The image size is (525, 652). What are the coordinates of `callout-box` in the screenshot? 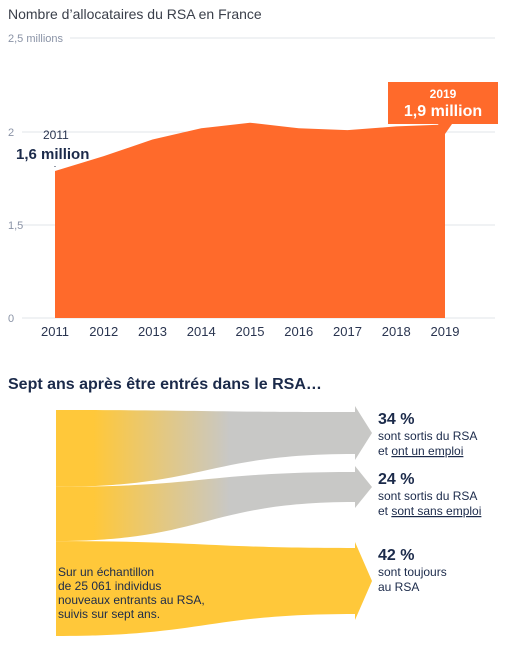 It's located at (443, 103).